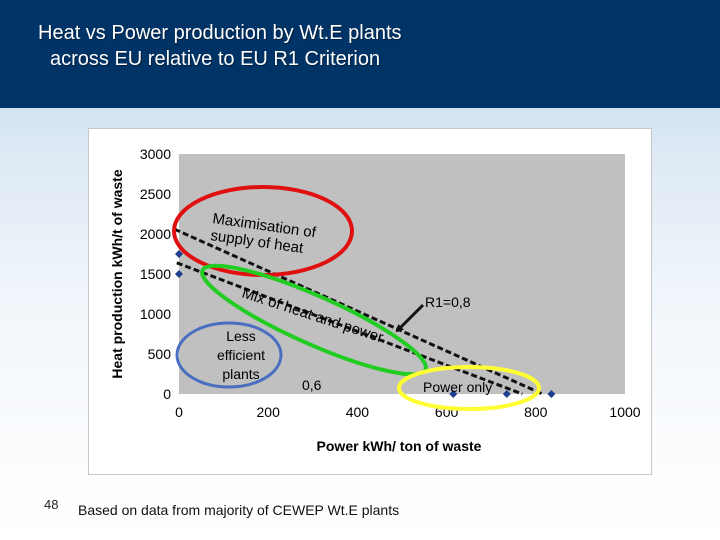 This screenshot has width=720, height=540. I want to click on less-efficient-label-line3: plants, so click(240, 374).